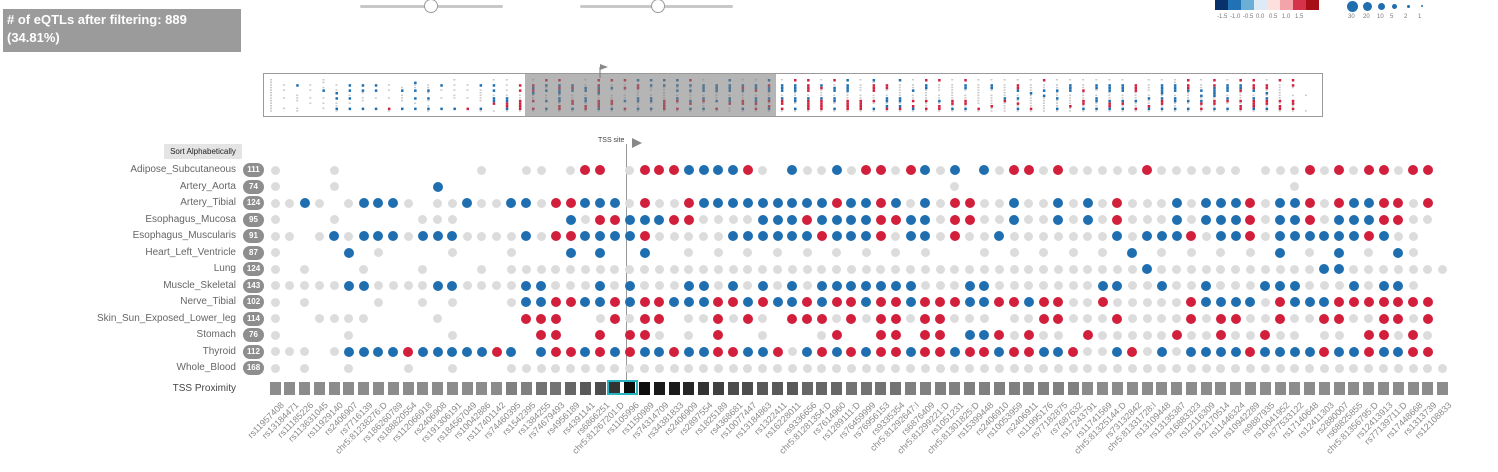  I want to click on tissue-label: Artery_Aorta, so click(207, 186).